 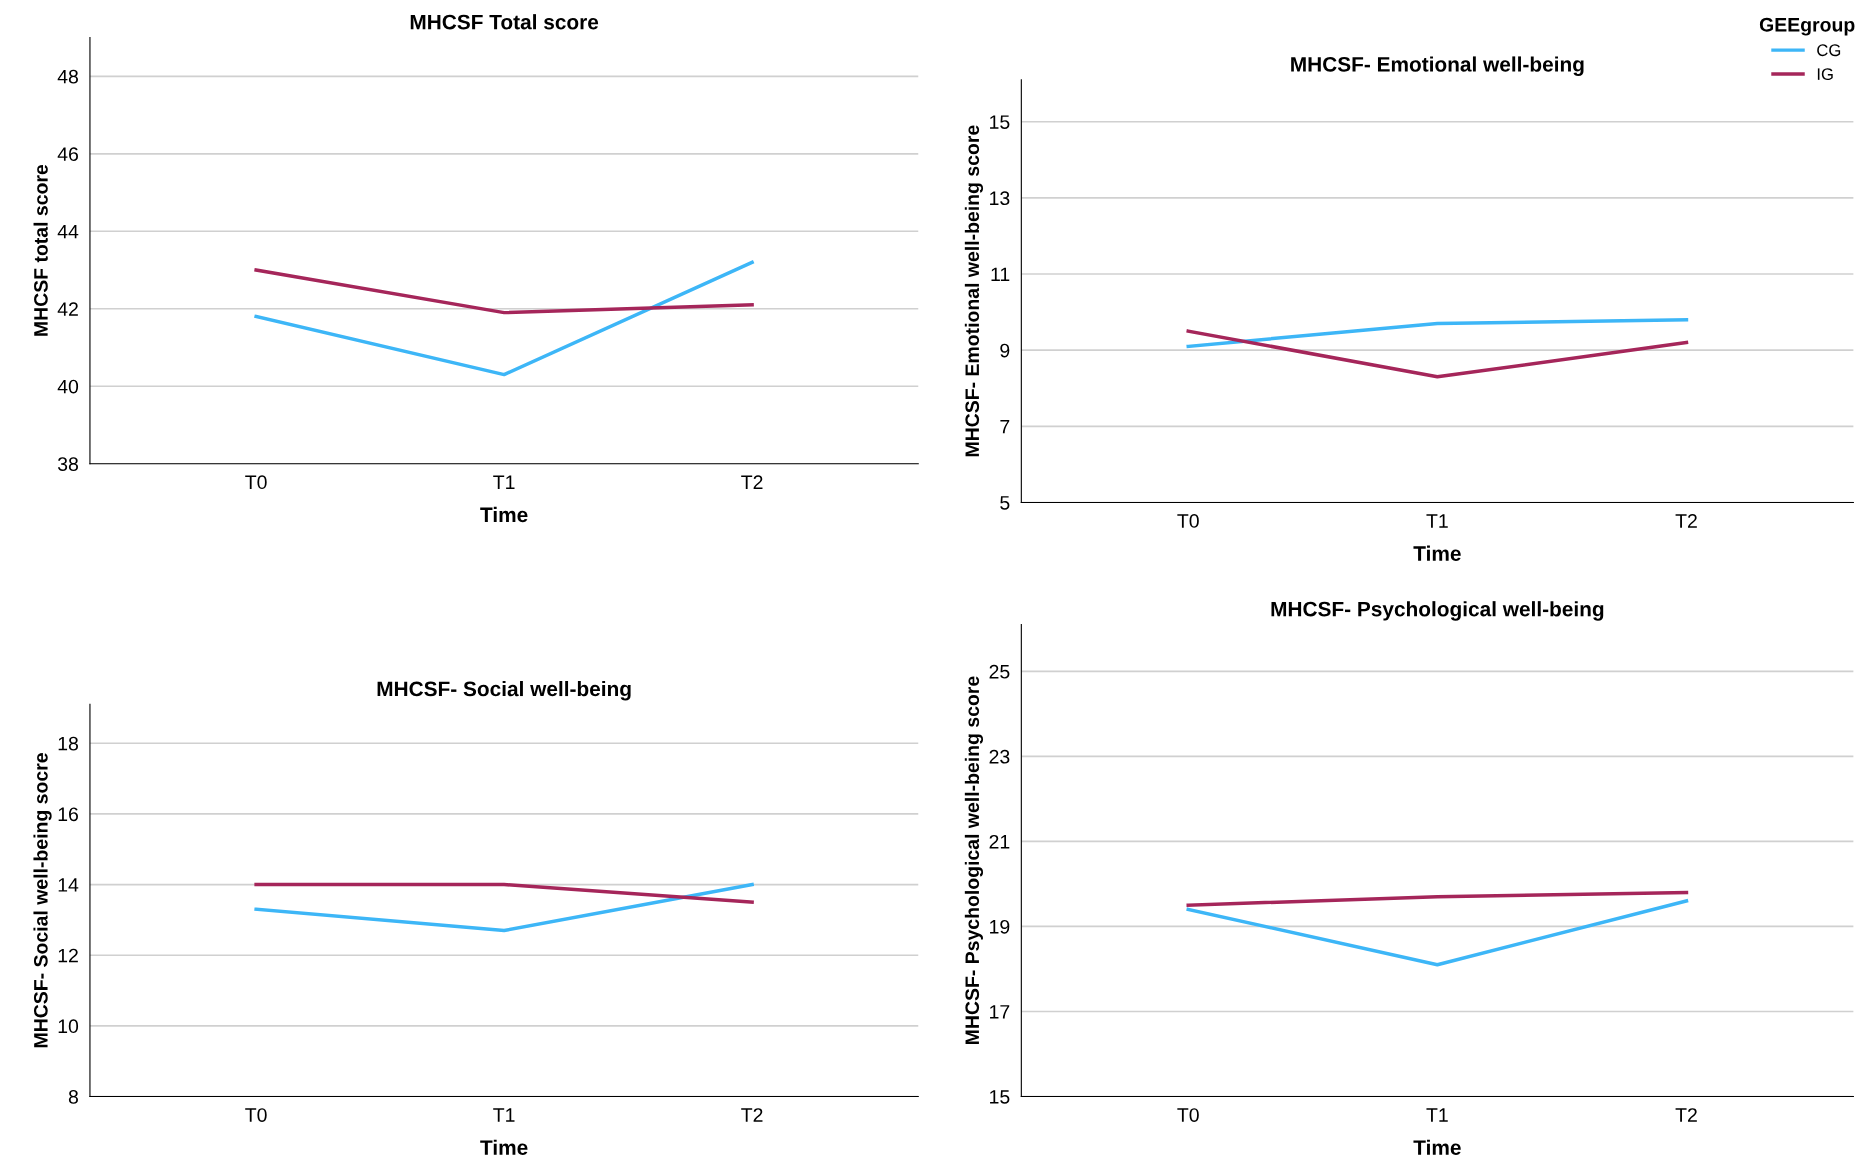 I want to click on chart-title: MHCSF- Psychological well-being, so click(x=1437, y=611).